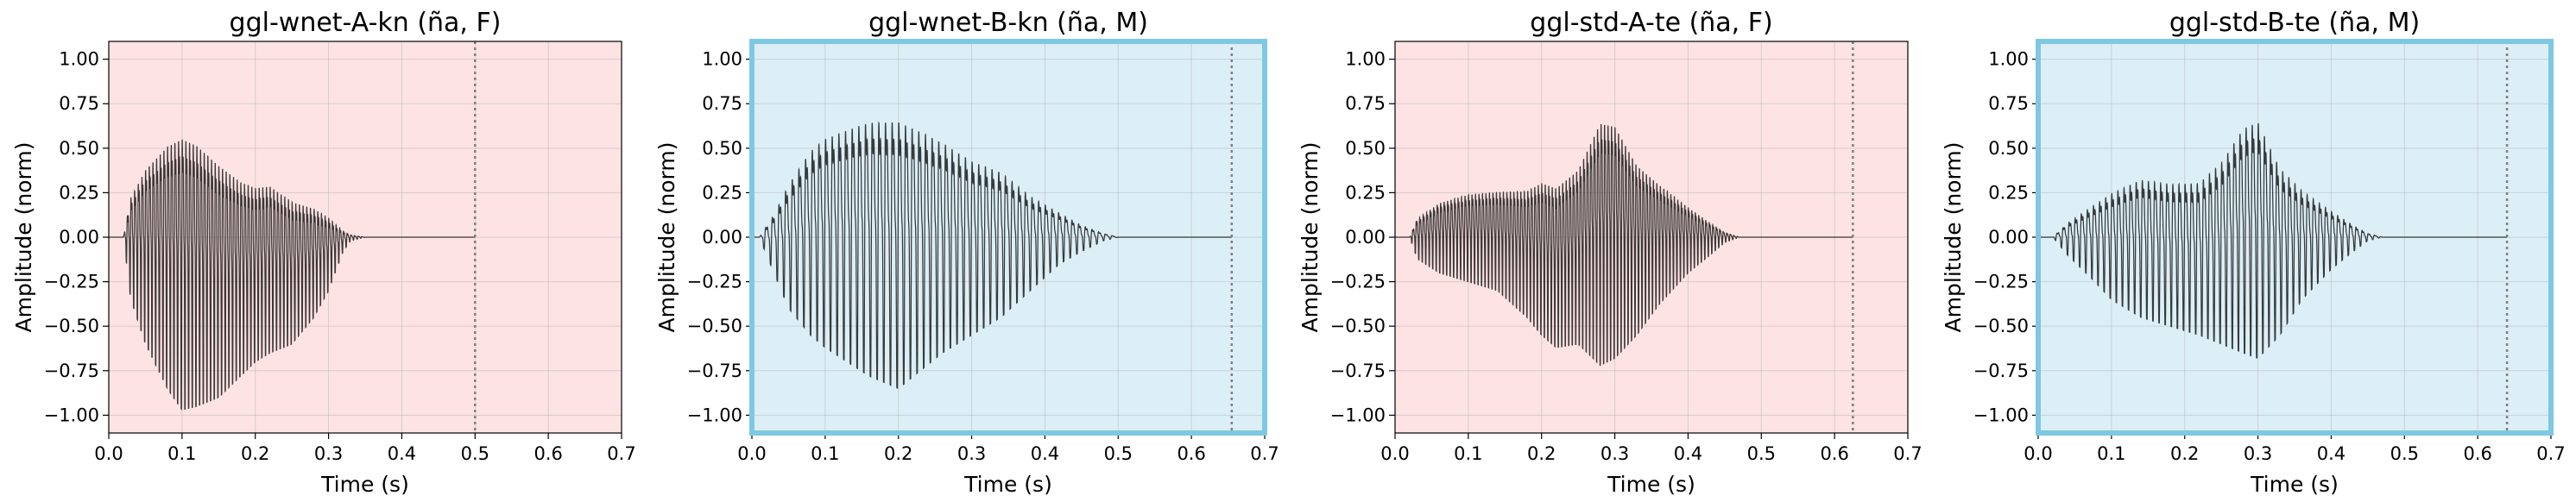 This screenshot has height=502, width=2576. Describe the element at coordinates (1651, 23) in the screenshot. I see `subplot-title: ggl-std-A-te (ña, F)` at that location.